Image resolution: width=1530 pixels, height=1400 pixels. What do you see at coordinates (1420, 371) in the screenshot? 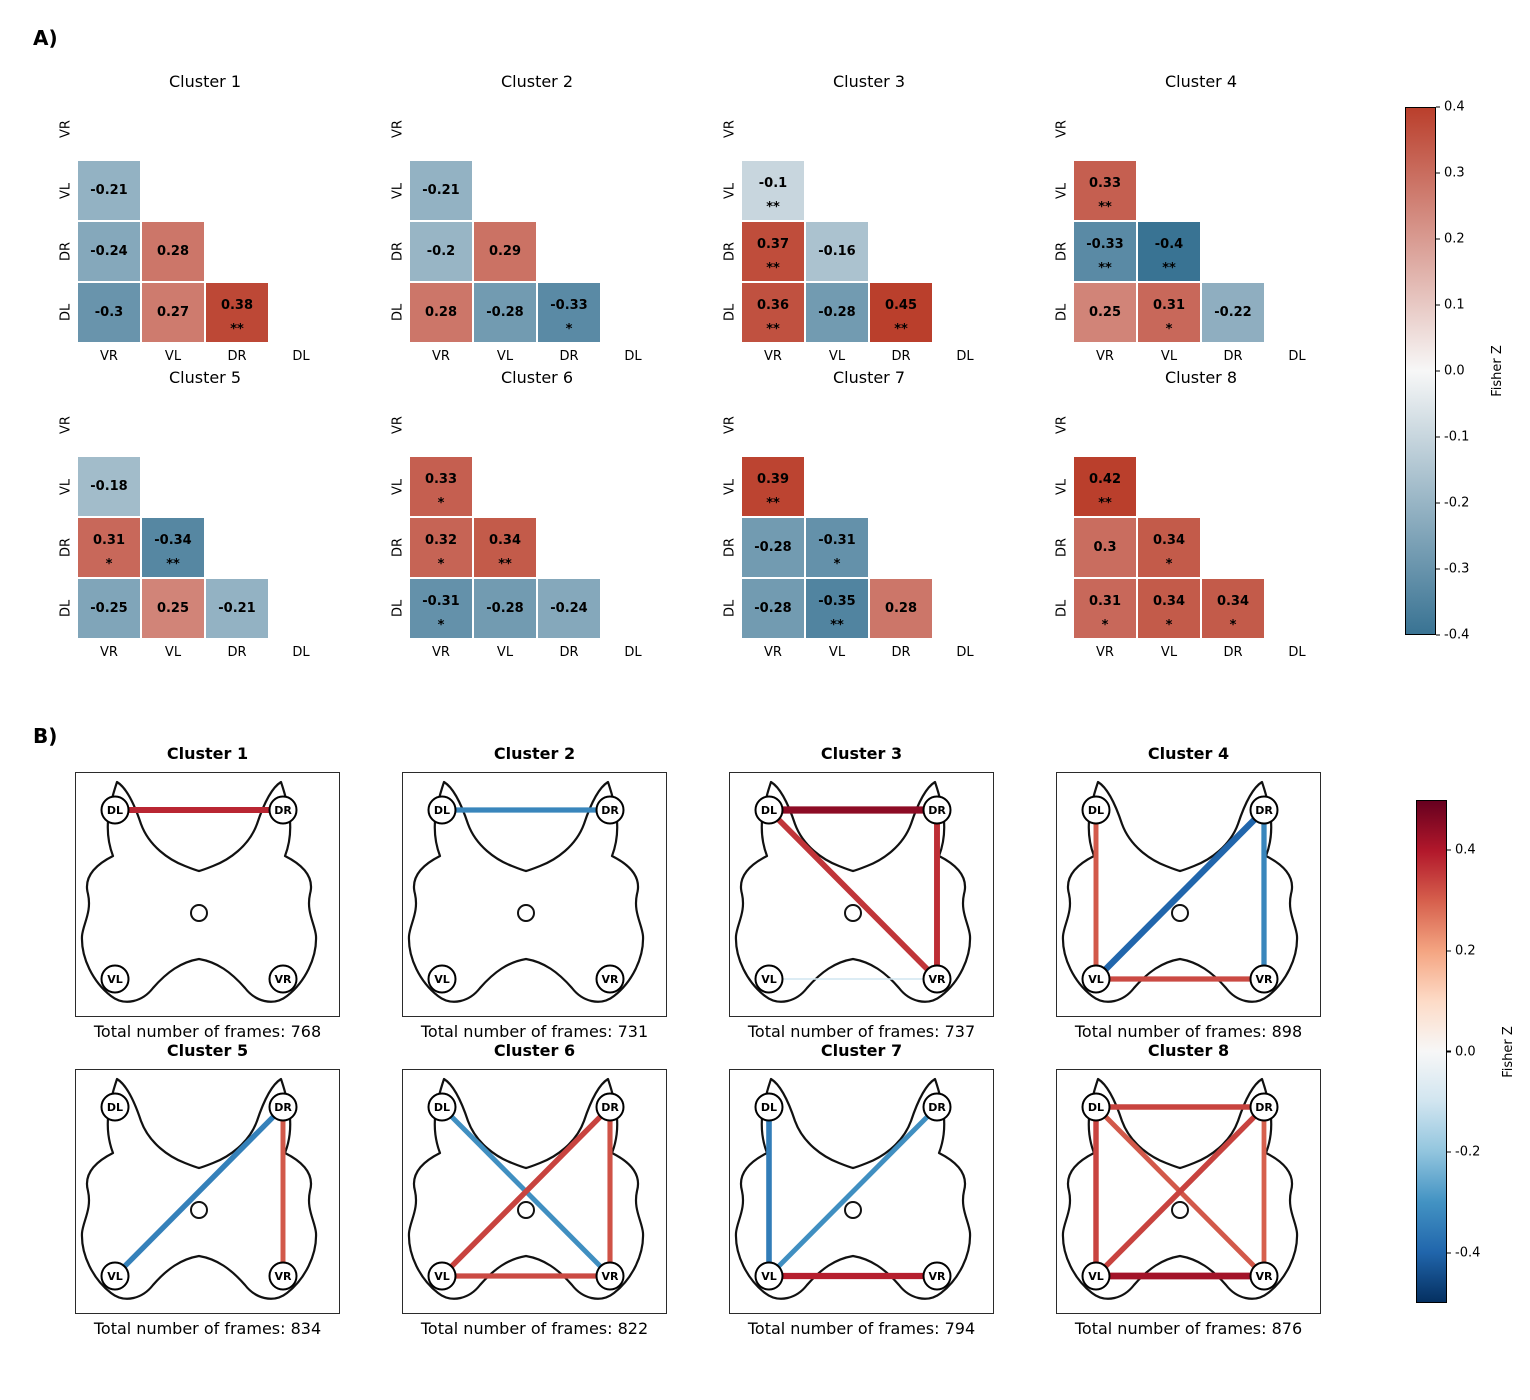
I see `colorbar-gradient` at bounding box center [1420, 371].